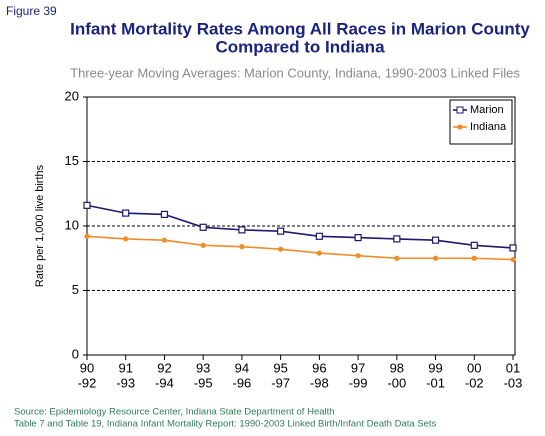 The height and width of the screenshot is (436, 545). I want to click on x-tick-label: 98, so click(397, 367).